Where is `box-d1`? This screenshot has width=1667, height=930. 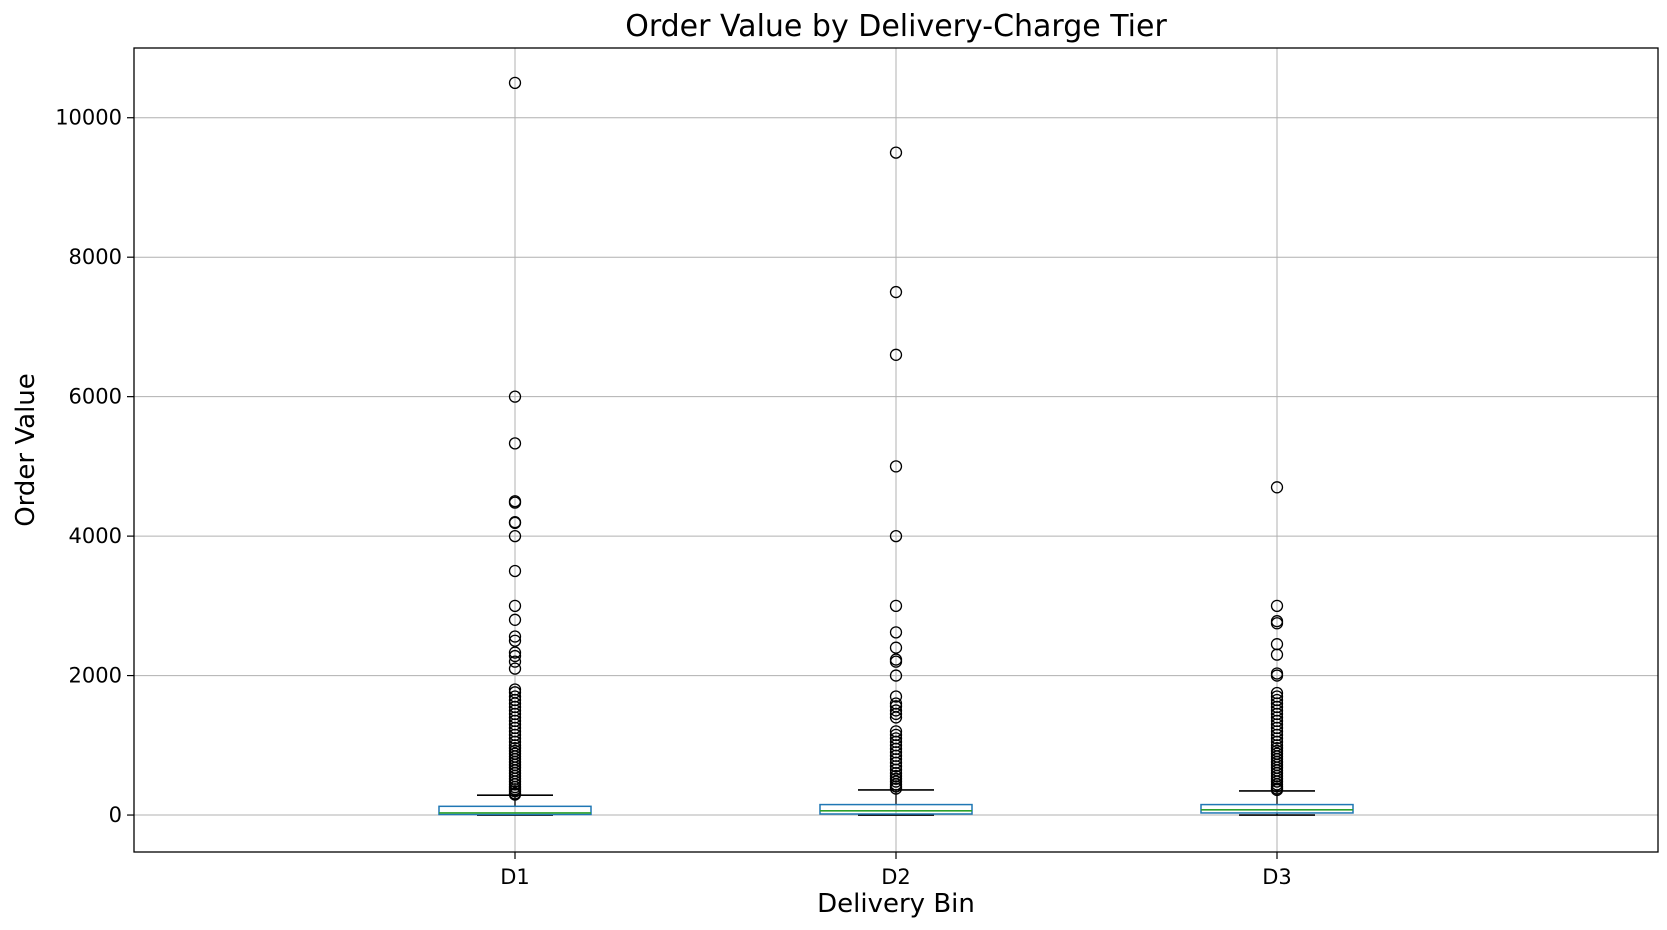 box-d1 is located at coordinates (515, 446).